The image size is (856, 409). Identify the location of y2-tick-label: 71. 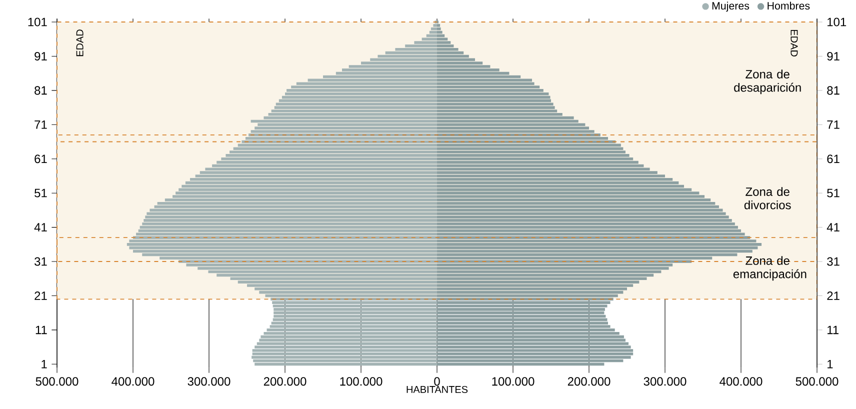
(833, 124).